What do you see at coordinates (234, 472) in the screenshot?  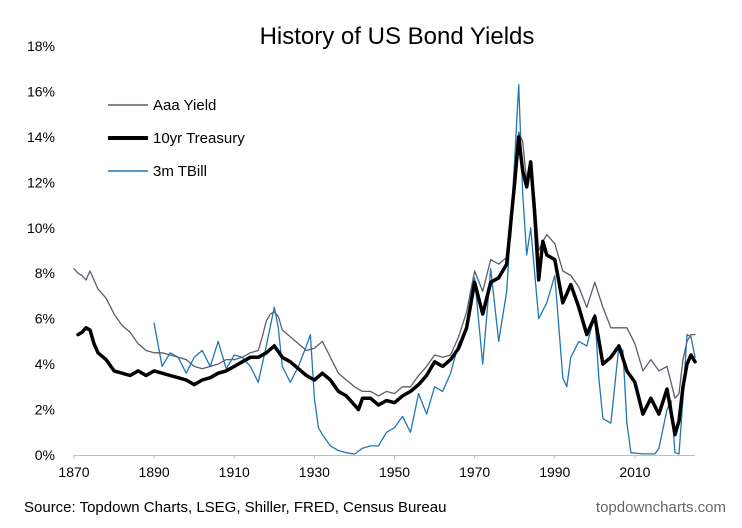 I see `x-tick-label: 1910` at bounding box center [234, 472].